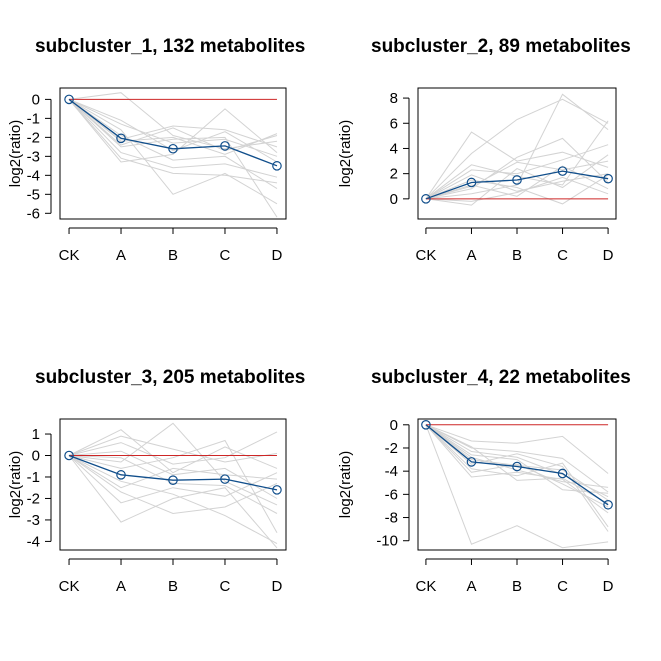  I want to click on chart-title: subcluster_2, 89 metabolites, so click(501, 46).